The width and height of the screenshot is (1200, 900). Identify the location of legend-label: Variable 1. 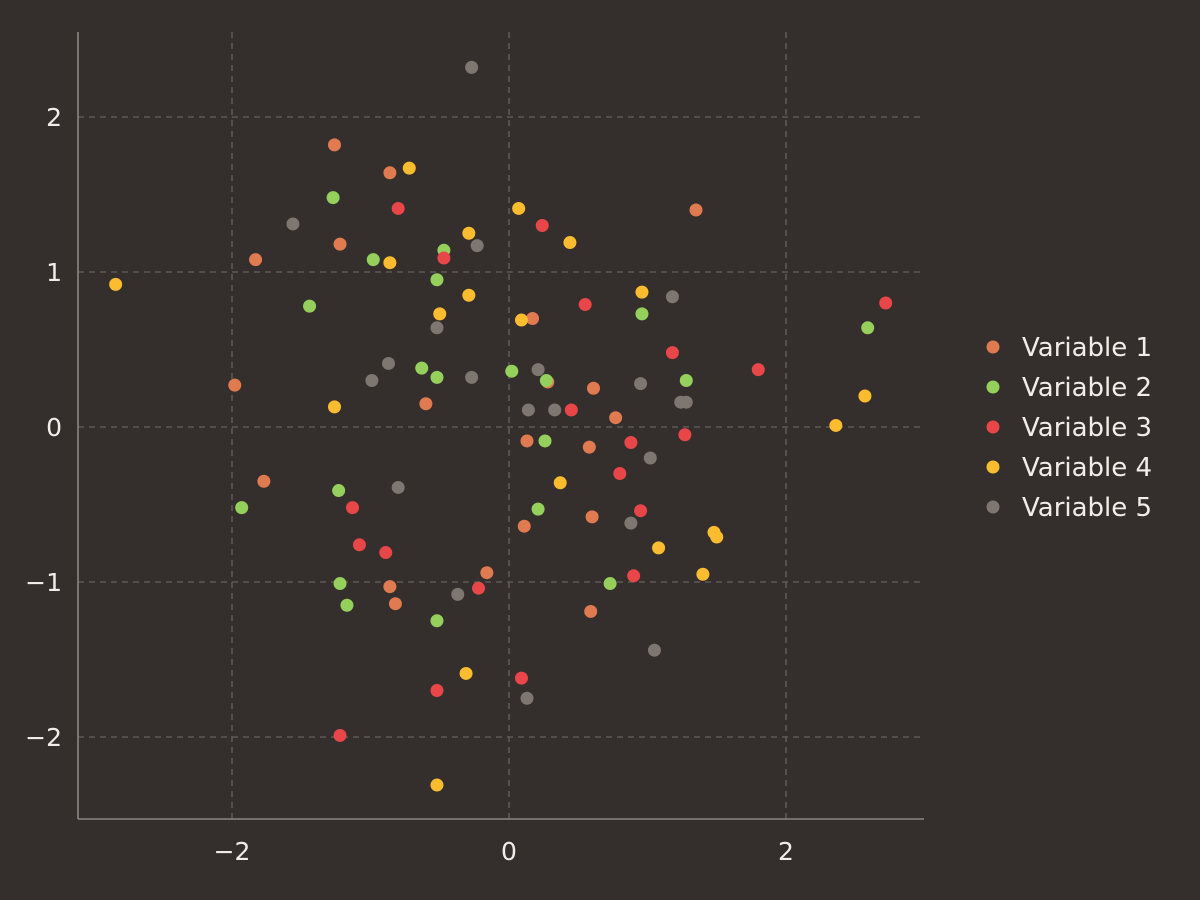
(1087, 348).